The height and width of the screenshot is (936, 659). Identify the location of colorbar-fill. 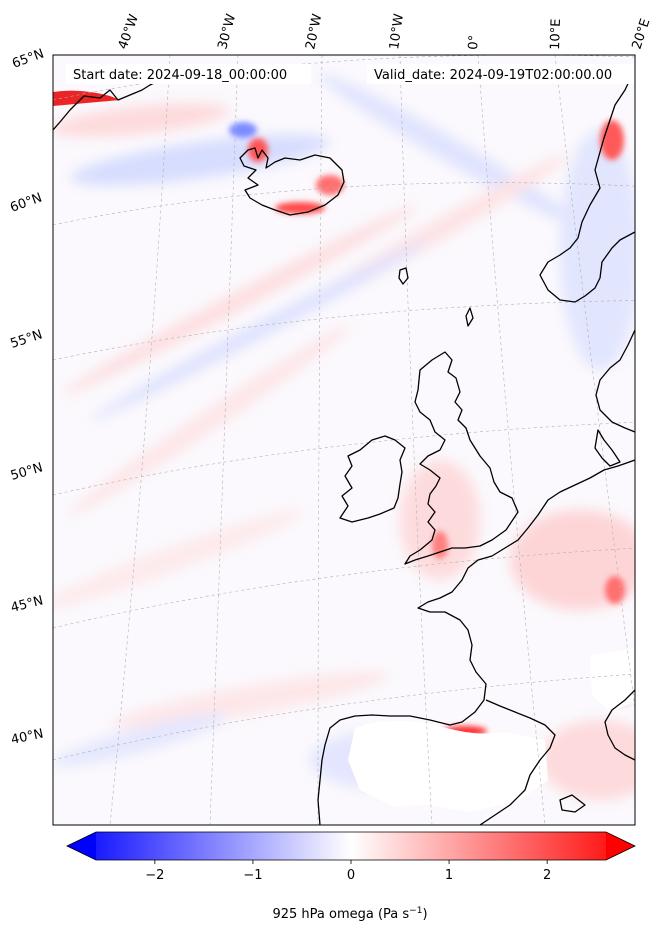
(351, 846).